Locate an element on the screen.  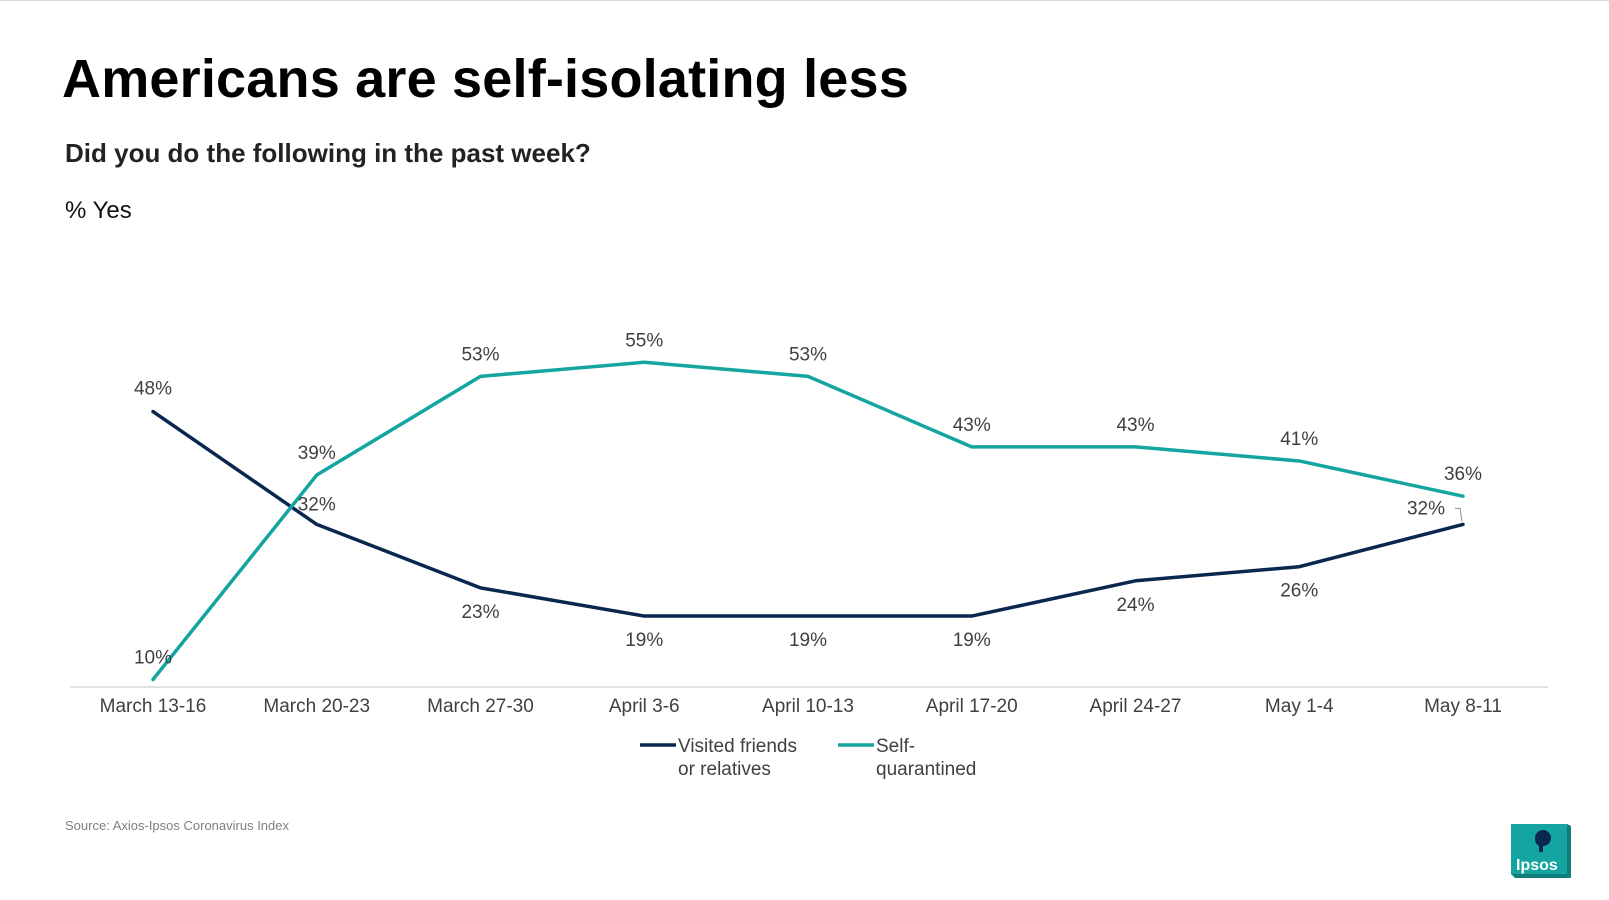
data-label: 26% is located at coordinates (1299, 591).